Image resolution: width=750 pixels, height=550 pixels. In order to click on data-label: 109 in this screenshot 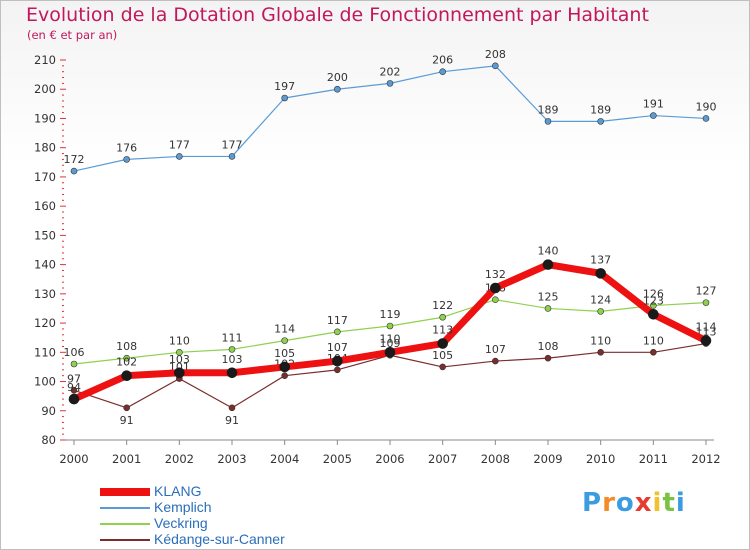, I will do `click(390, 343)`.